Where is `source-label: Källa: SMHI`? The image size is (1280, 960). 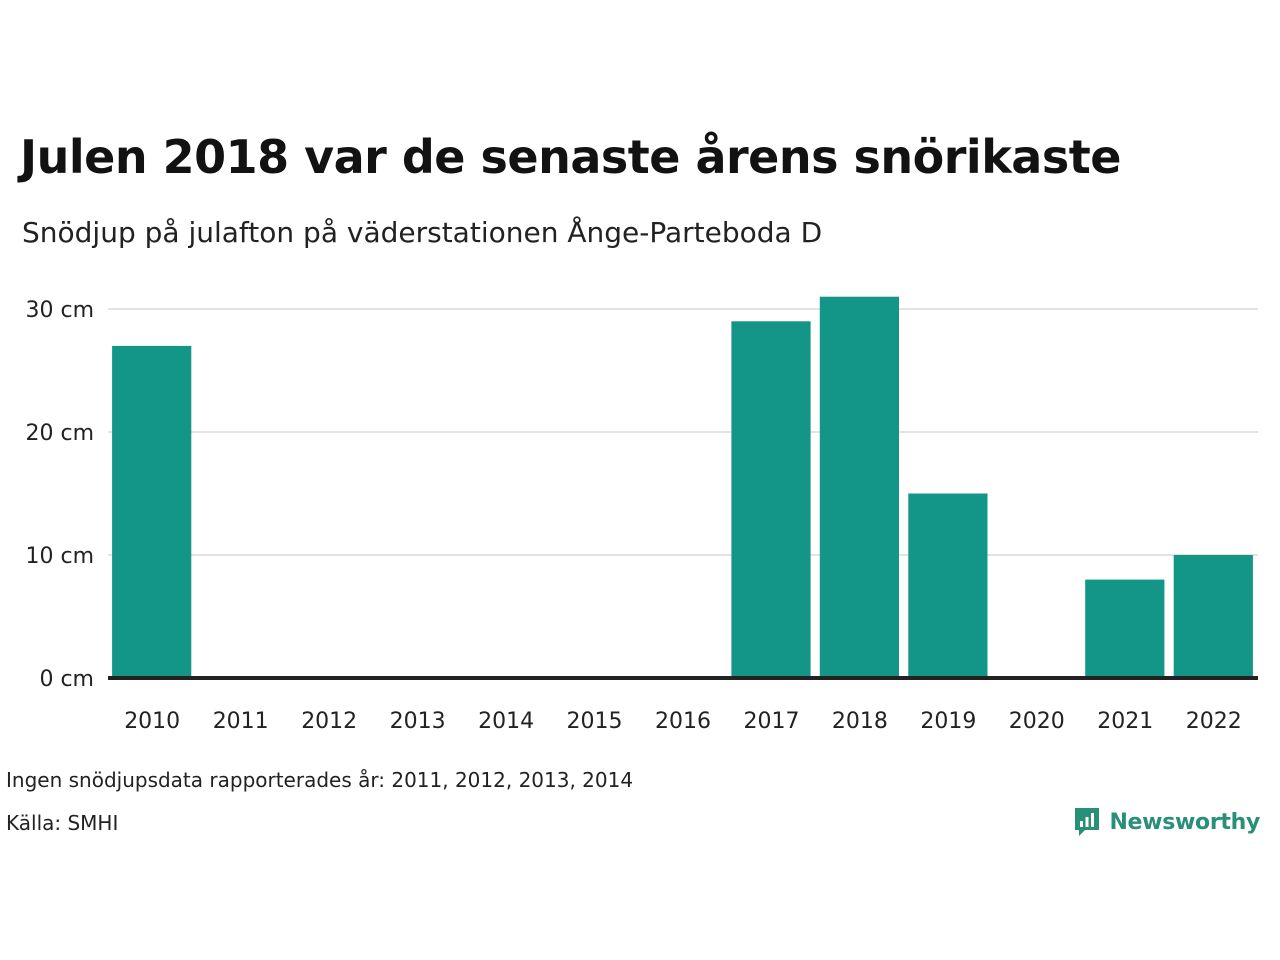 source-label: Källa: SMHI is located at coordinates (62, 823).